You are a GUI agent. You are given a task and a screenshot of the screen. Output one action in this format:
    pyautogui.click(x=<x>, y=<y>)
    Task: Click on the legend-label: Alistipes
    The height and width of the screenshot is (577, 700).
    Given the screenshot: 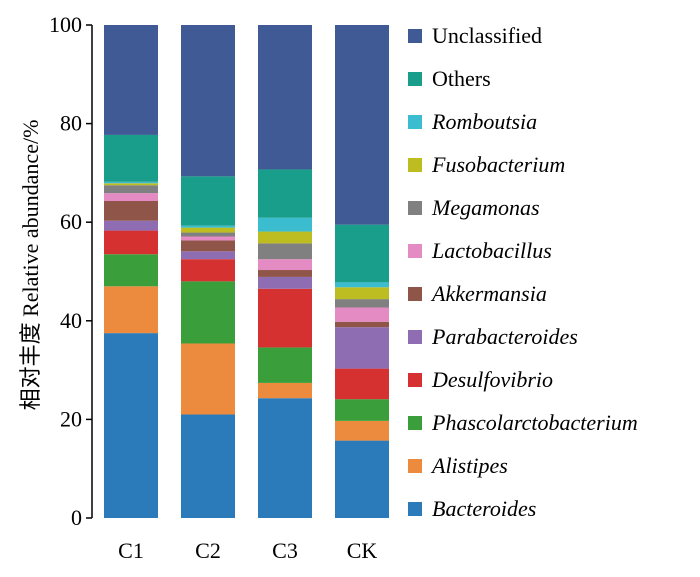 What is the action you would take?
    pyautogui.click(x=469, y=465)
    